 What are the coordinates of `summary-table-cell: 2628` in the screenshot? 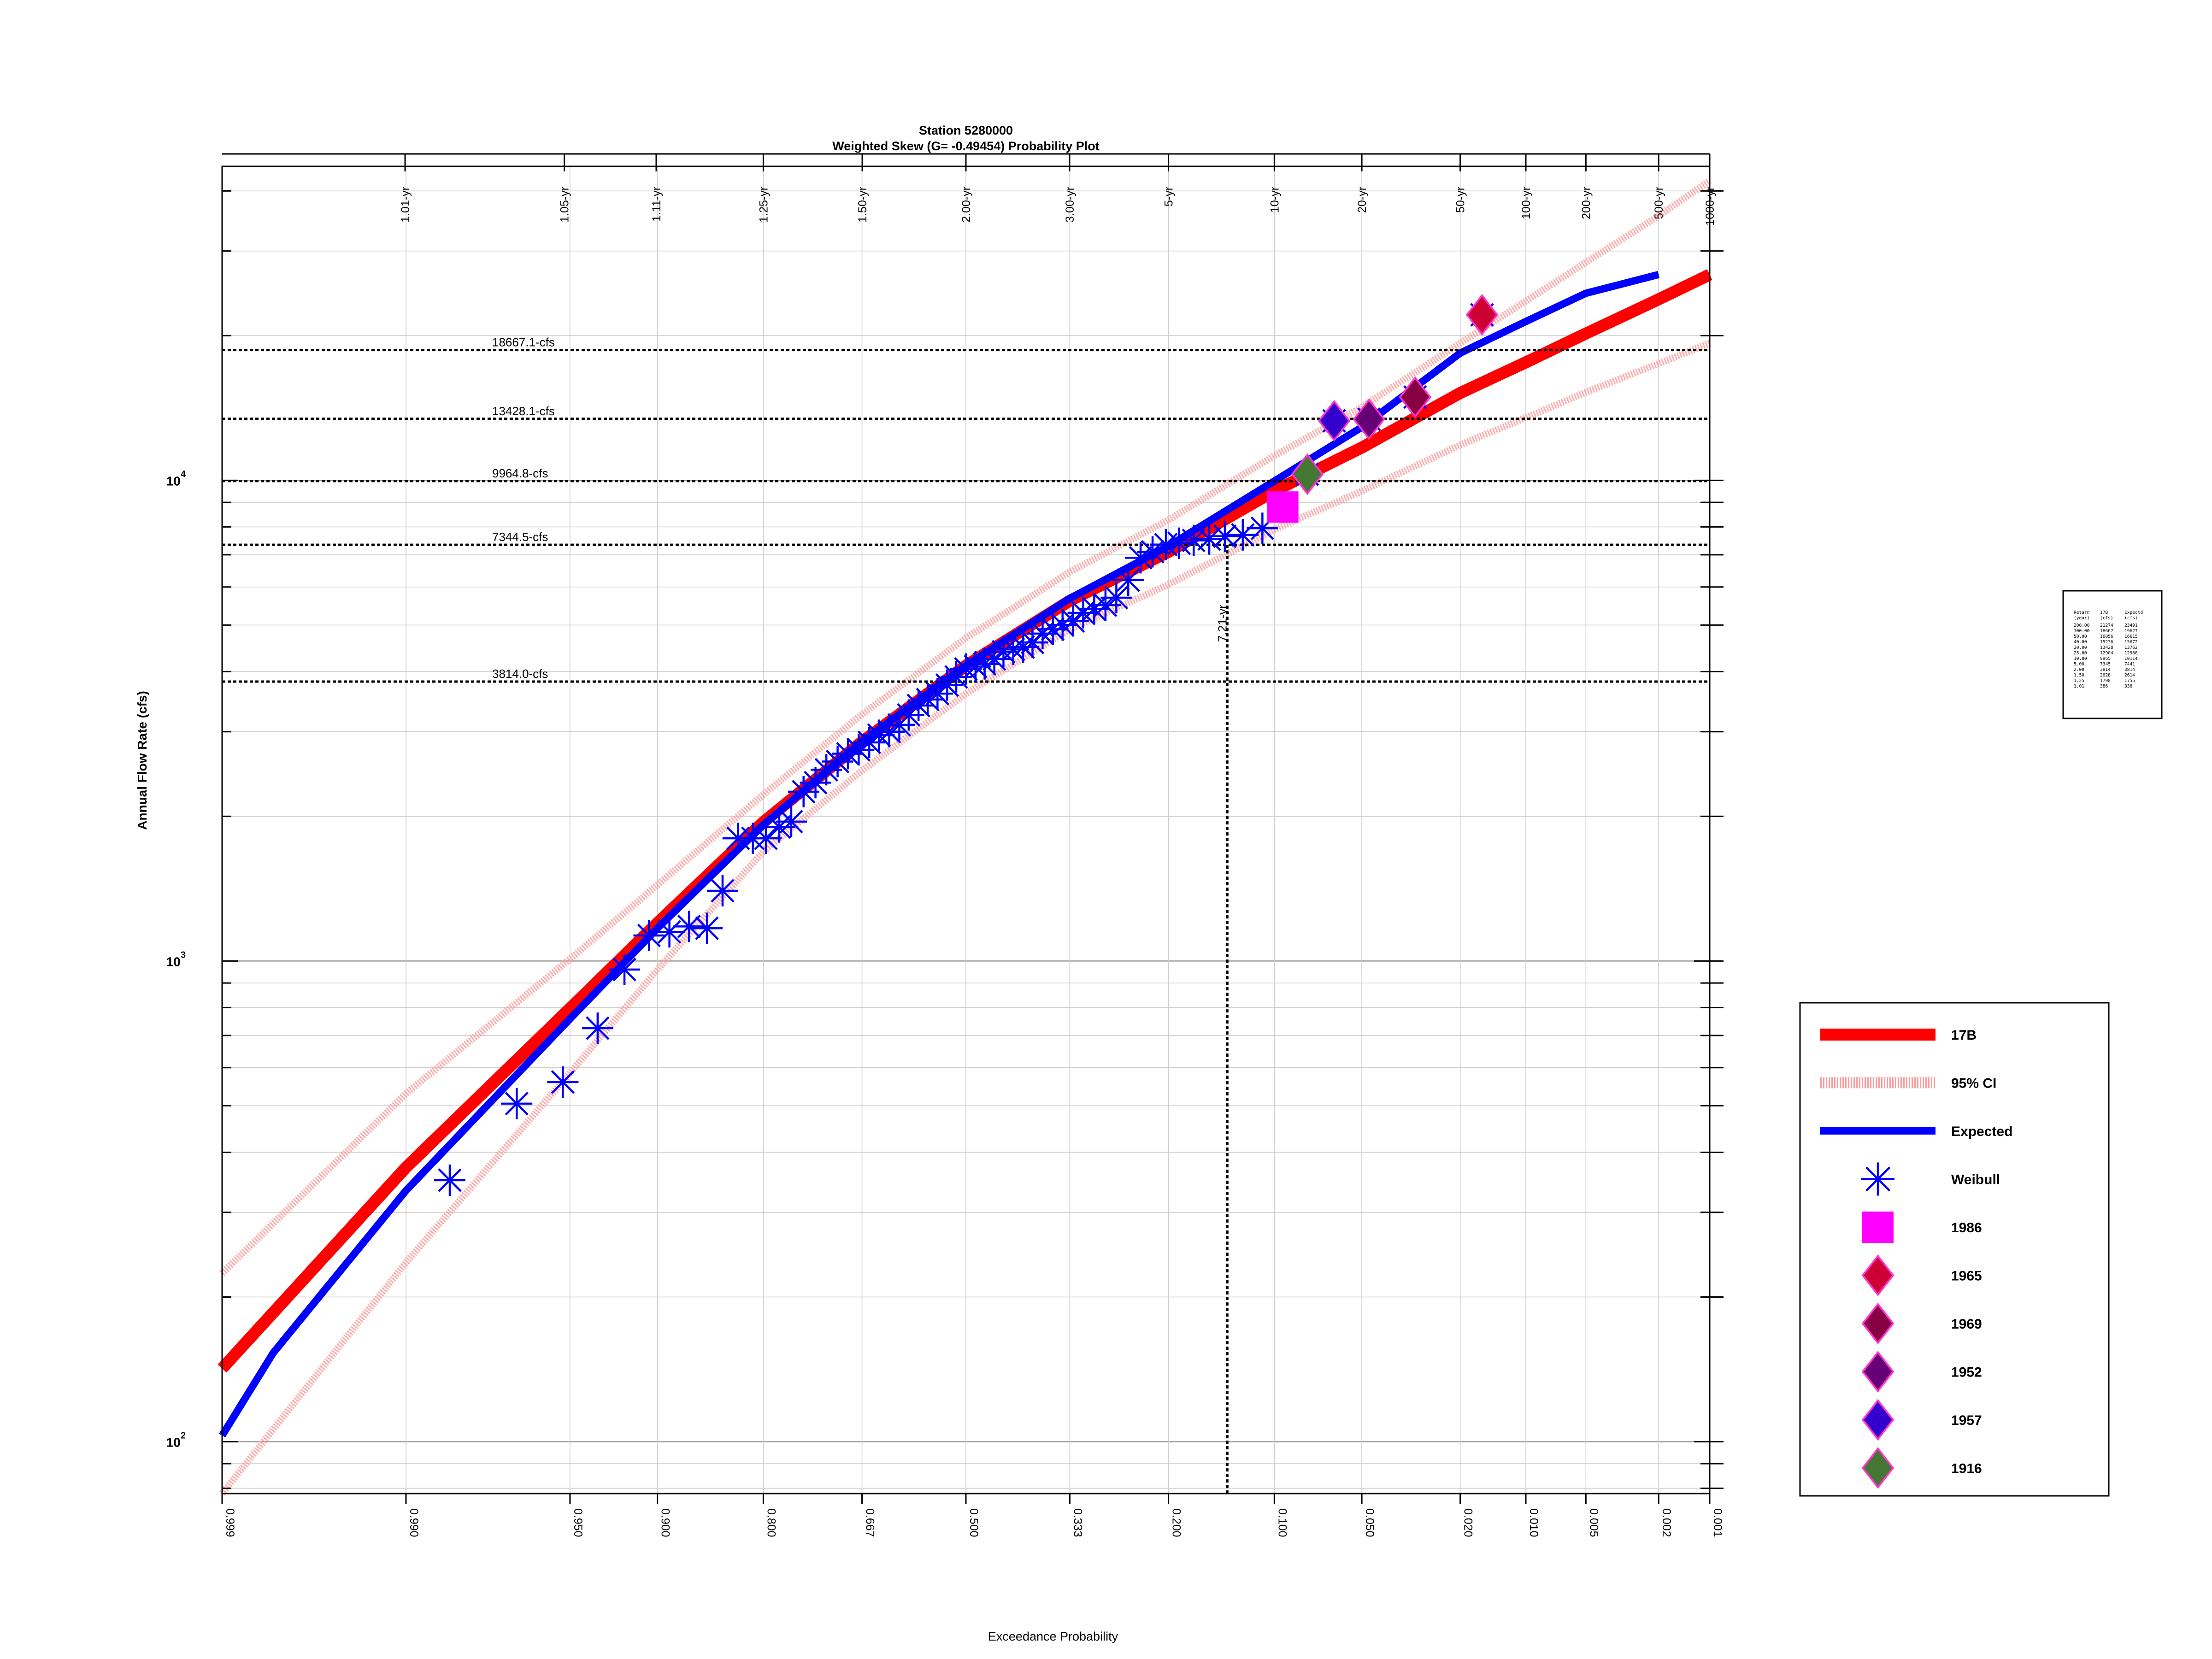 It's located at (2105, 675).